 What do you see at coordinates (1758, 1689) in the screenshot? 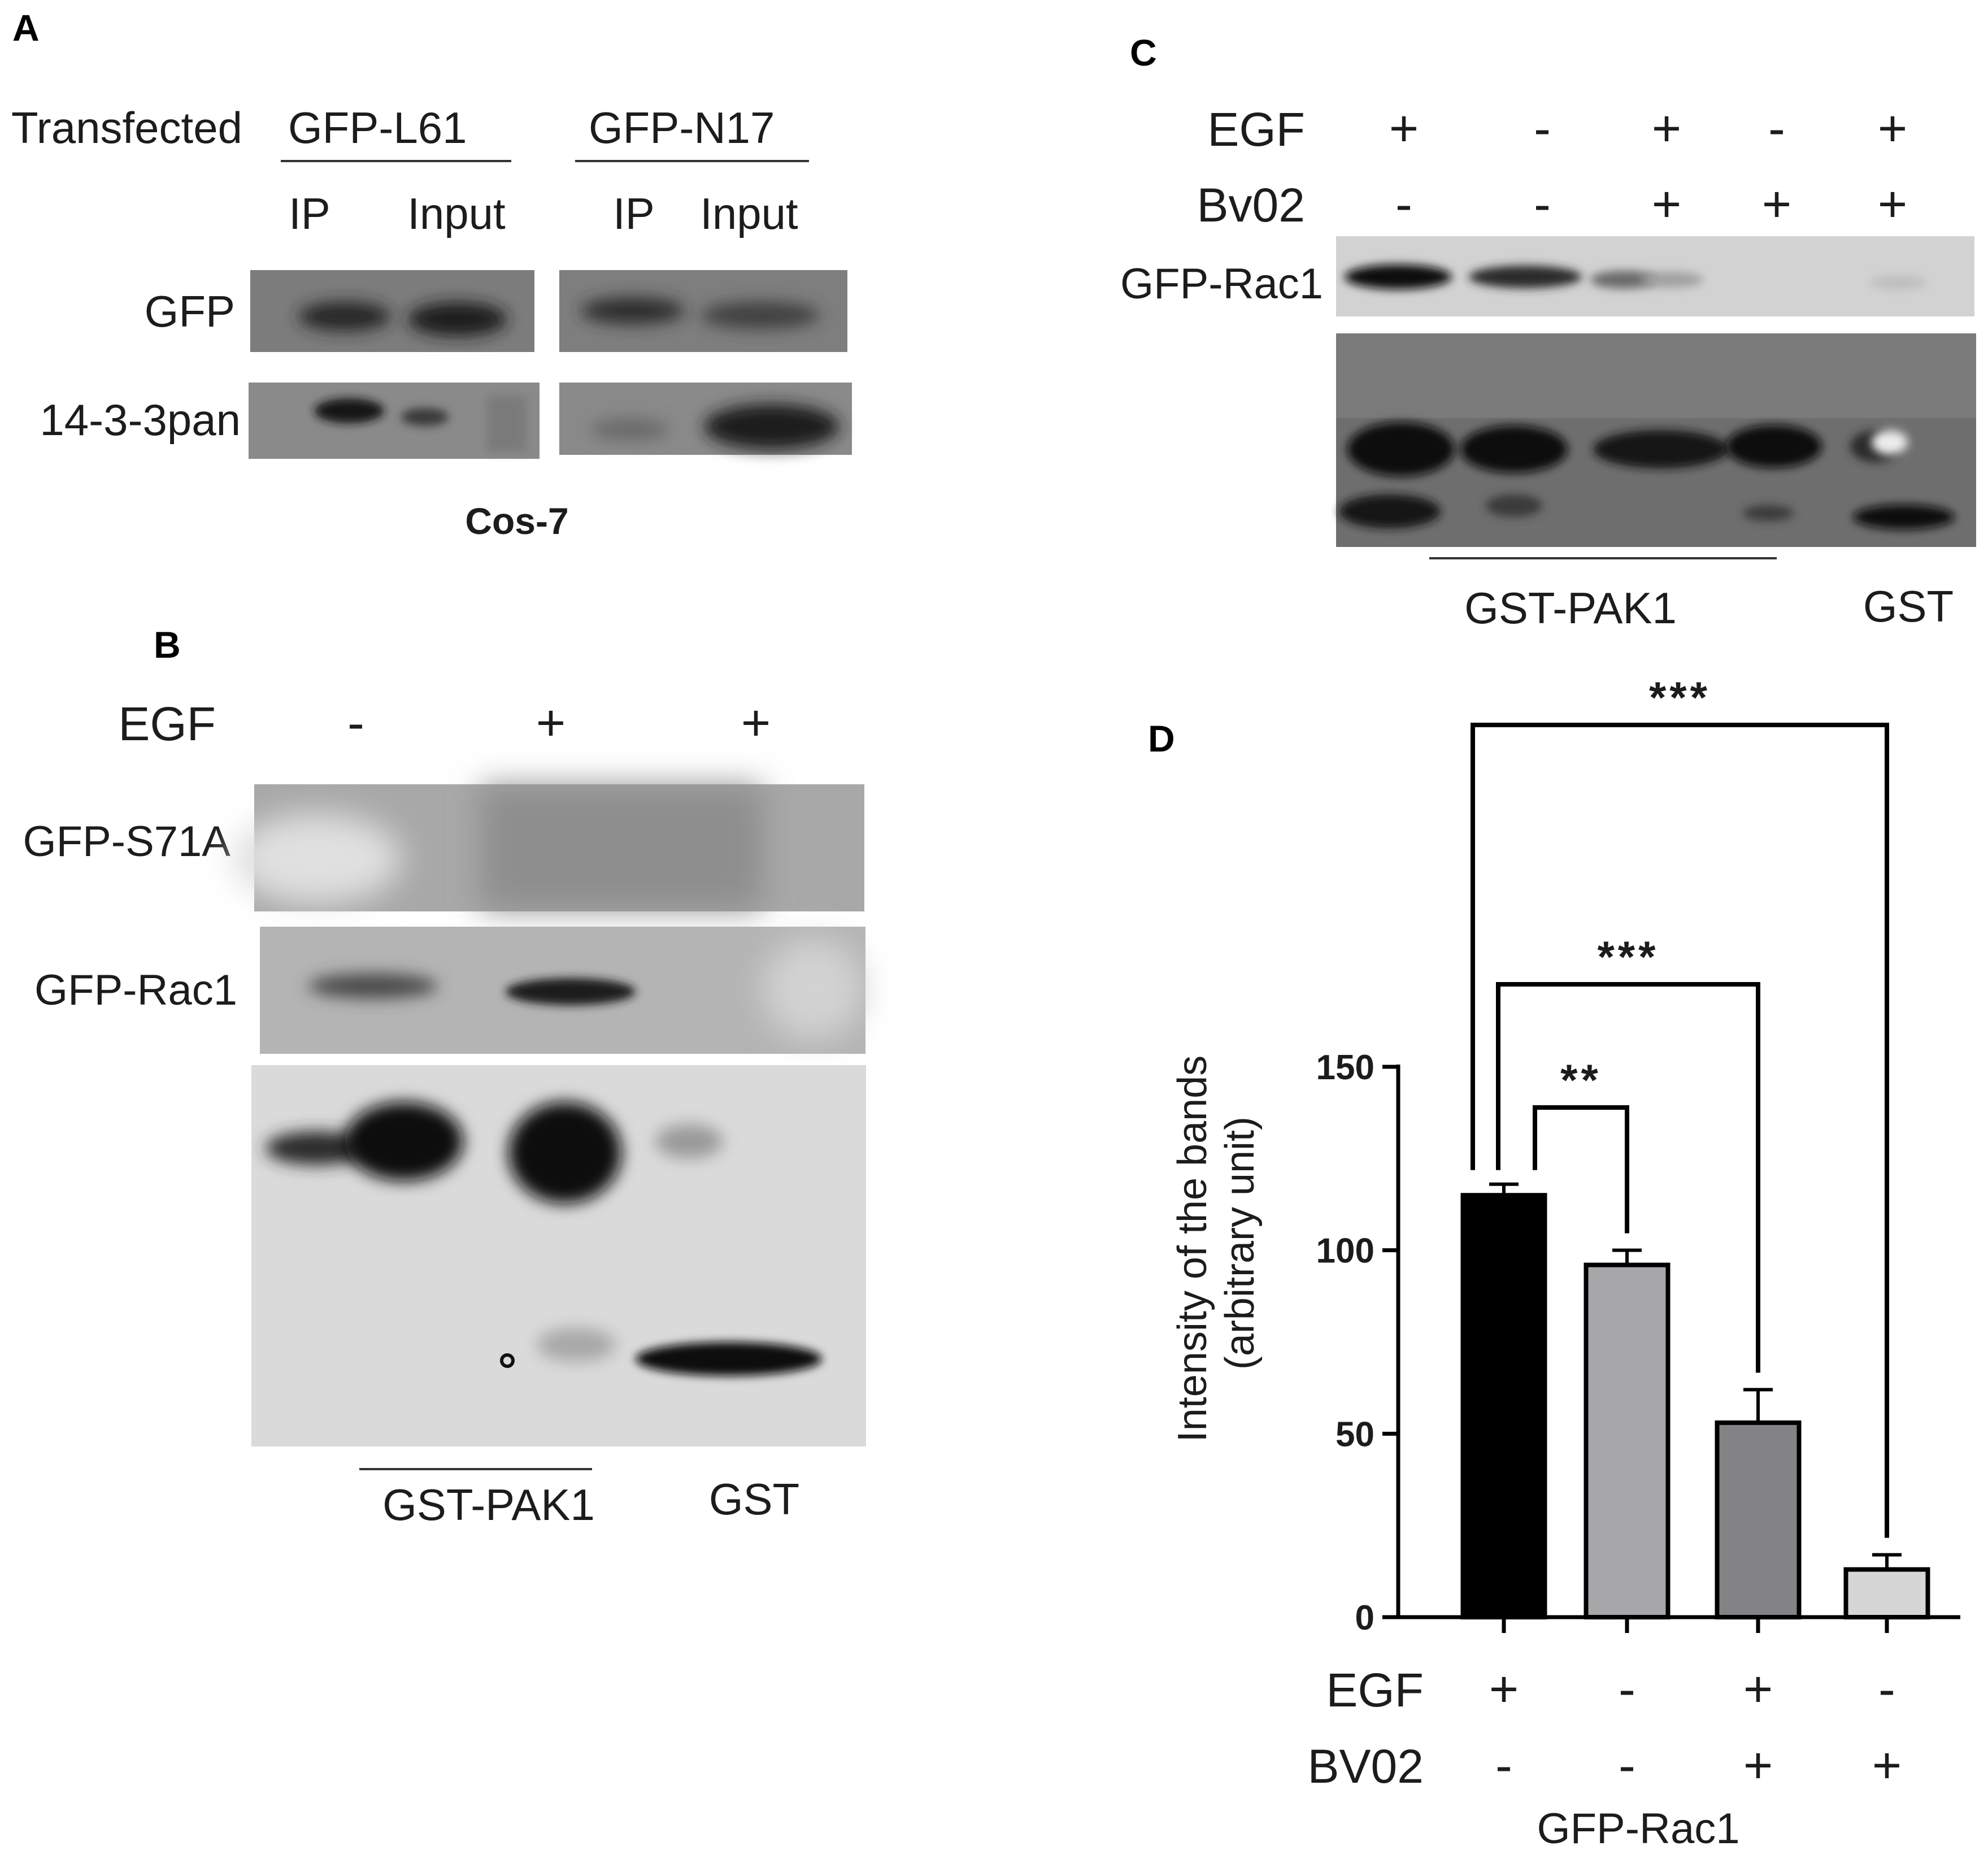
I see `egf-d-3: +` at bounding box center [1758, 1689].